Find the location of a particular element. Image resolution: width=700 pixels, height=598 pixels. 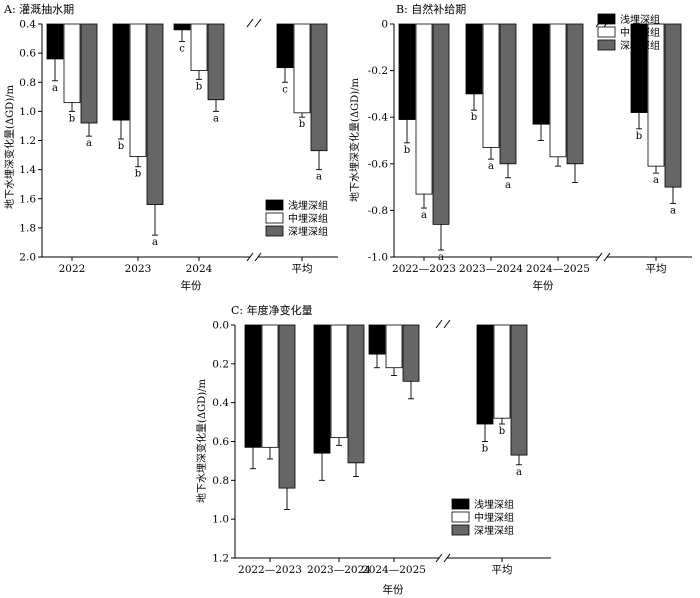

panel-c-x-tick-label: 2022—2023 is located at coordinates (270, 570).